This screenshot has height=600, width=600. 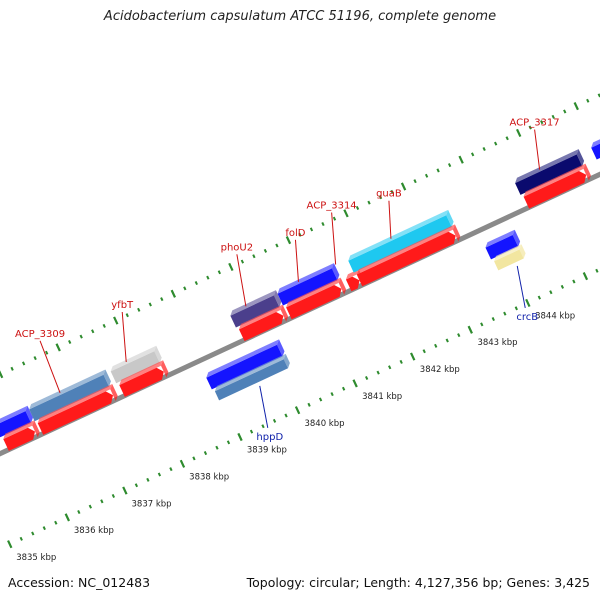 What do you see at coordinates (36, 558) in the screenshot?
I see `scale-label: 3835 kbp` at bounding box center [36, 558].